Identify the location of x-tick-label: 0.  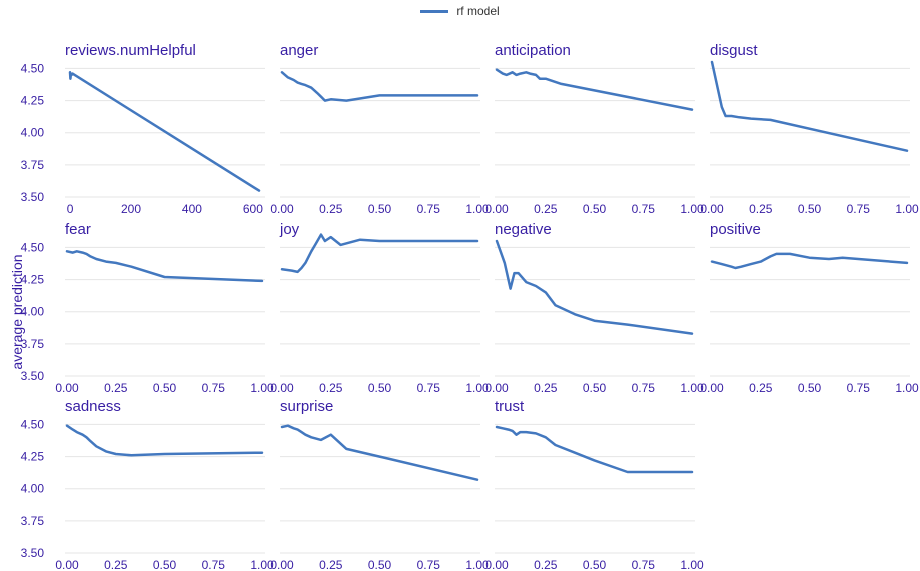
(70, 209).